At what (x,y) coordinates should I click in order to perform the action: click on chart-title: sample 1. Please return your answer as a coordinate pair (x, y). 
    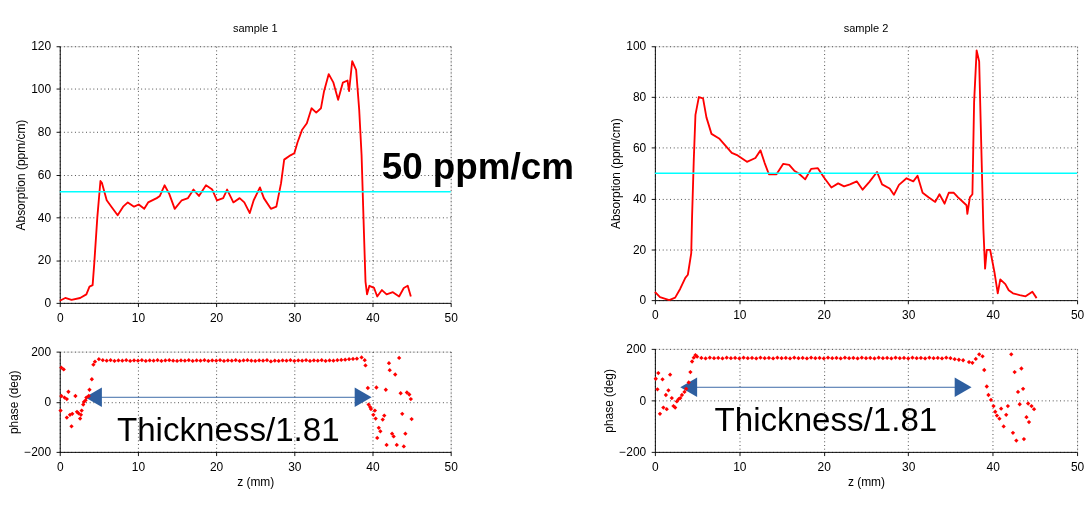
    Looking at the image, I should click on (255, 28).